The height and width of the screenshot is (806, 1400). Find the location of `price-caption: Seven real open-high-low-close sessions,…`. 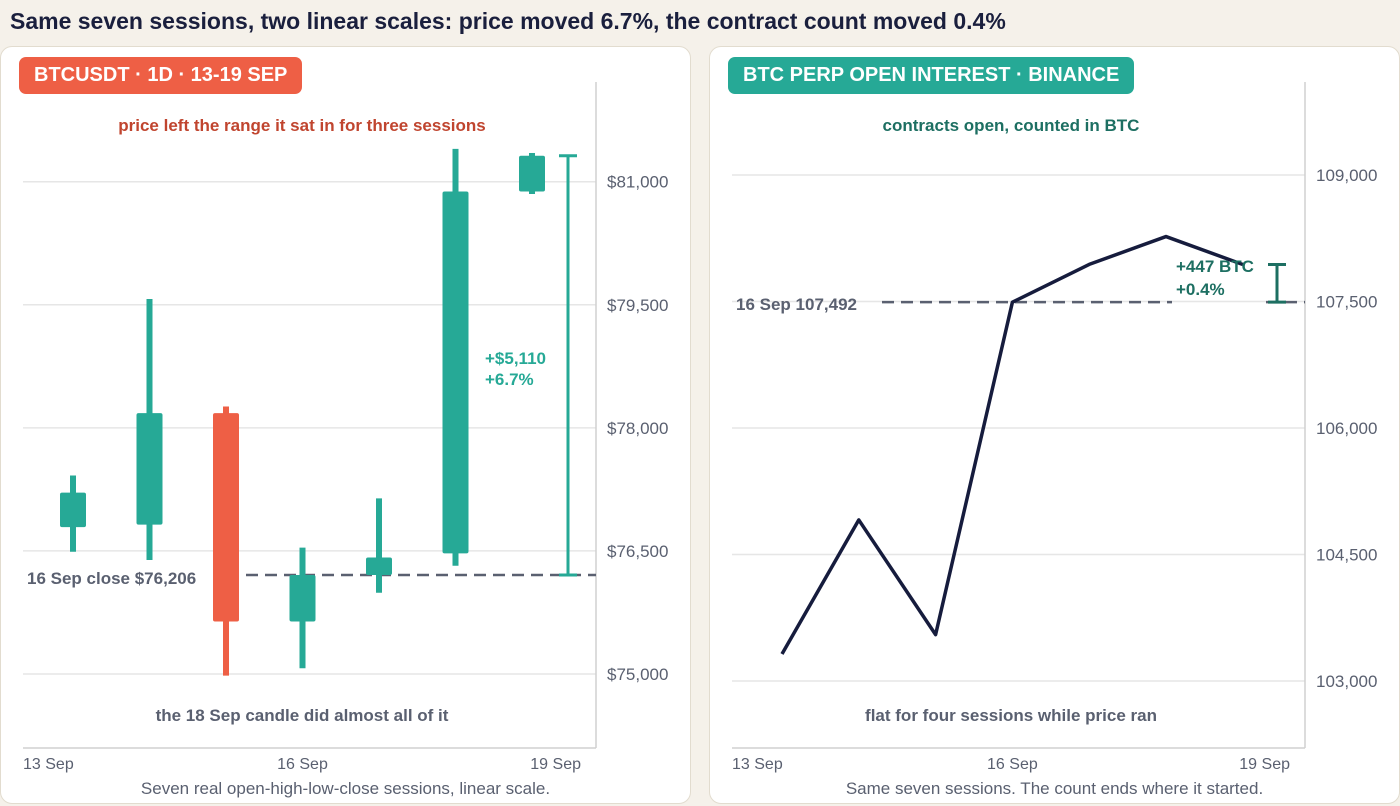

price-caption: Seven real open-high-low-close sessions,… is located at coordinates (345, 788).